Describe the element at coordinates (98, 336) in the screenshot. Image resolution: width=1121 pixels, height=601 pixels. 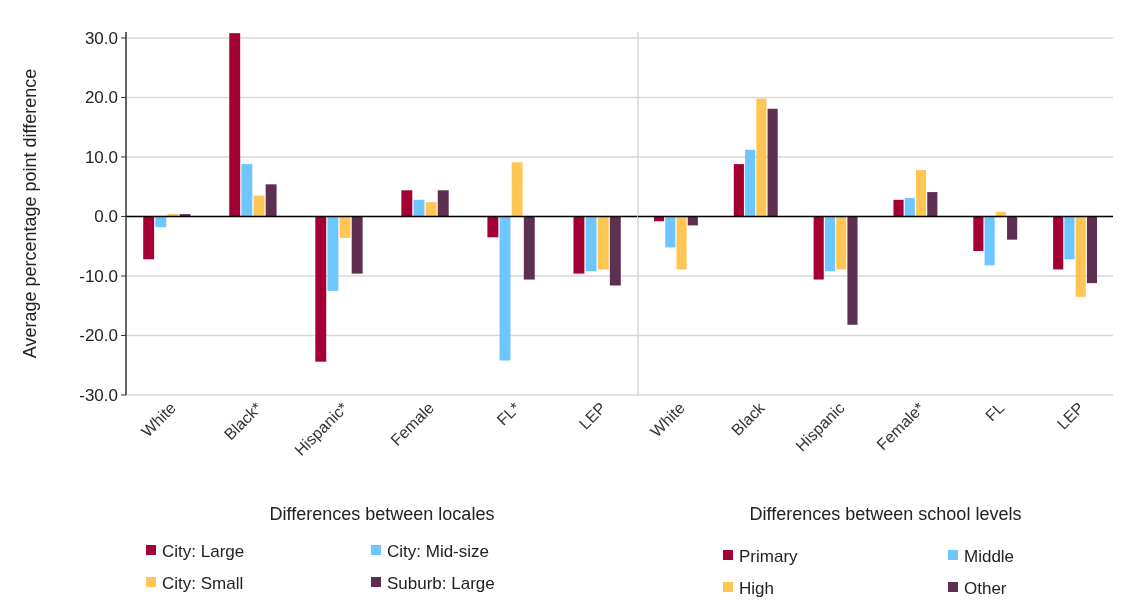
I see `y-tick-label: -20.0` at that location.